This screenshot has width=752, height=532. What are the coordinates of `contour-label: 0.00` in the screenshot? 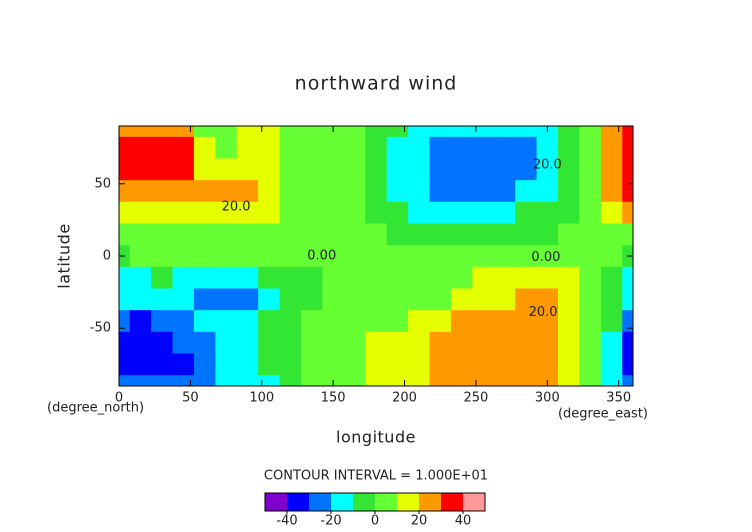 It's located at (545, 257).